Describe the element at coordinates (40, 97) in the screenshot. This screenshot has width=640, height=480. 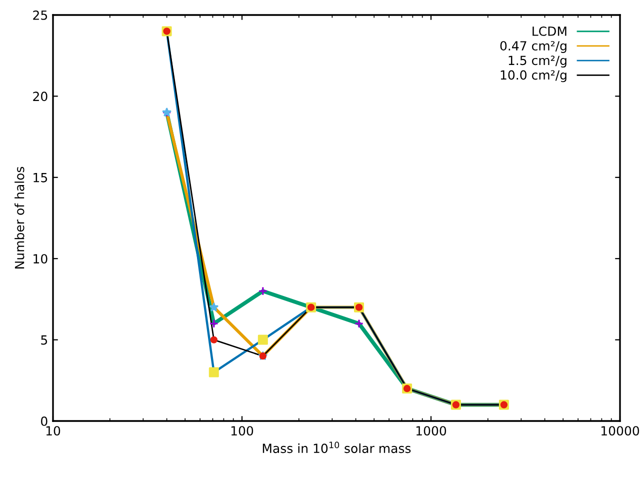
I see `y-tick-label: 20` at that location.